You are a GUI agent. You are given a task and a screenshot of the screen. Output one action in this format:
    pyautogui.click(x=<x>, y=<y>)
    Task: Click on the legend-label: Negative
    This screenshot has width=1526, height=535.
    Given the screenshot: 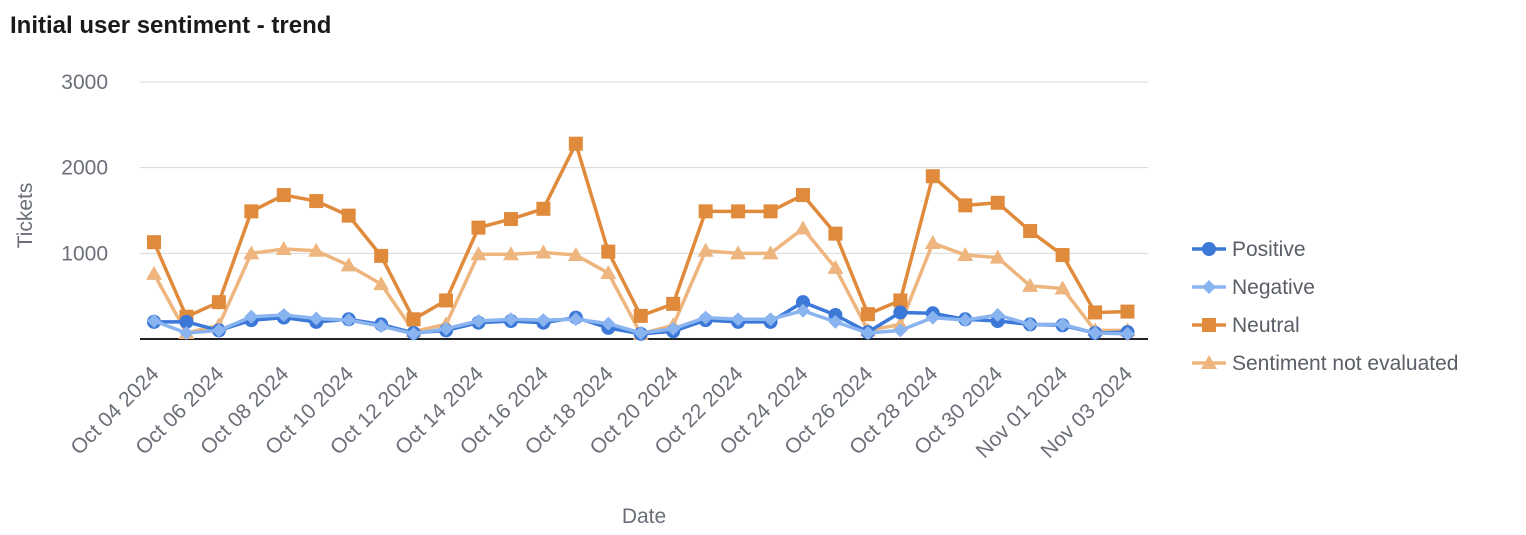 What is the action you would take?
    pyautogui.click(x=1273, y=287)
    